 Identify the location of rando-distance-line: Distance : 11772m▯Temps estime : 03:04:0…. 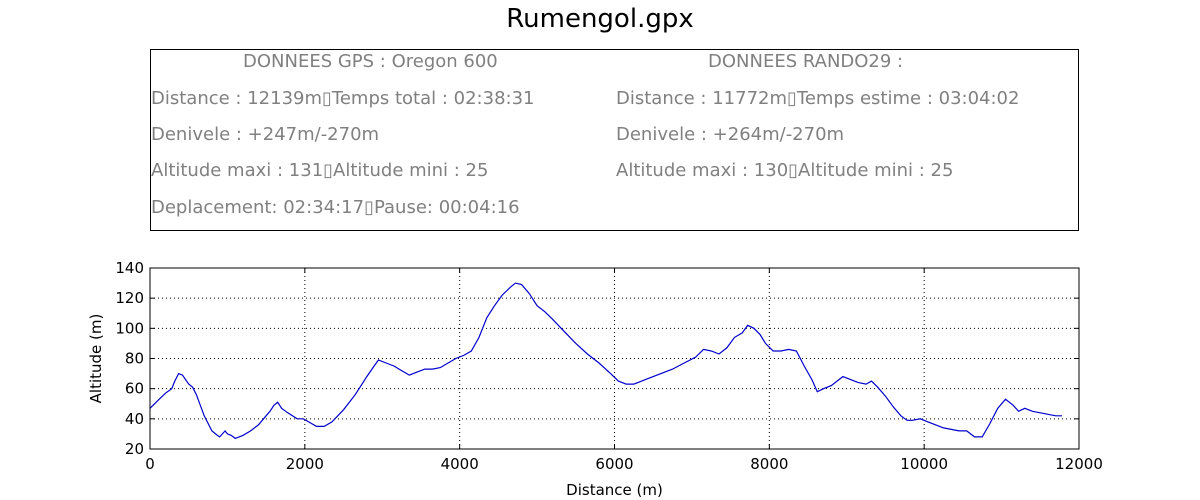
(818, 98).